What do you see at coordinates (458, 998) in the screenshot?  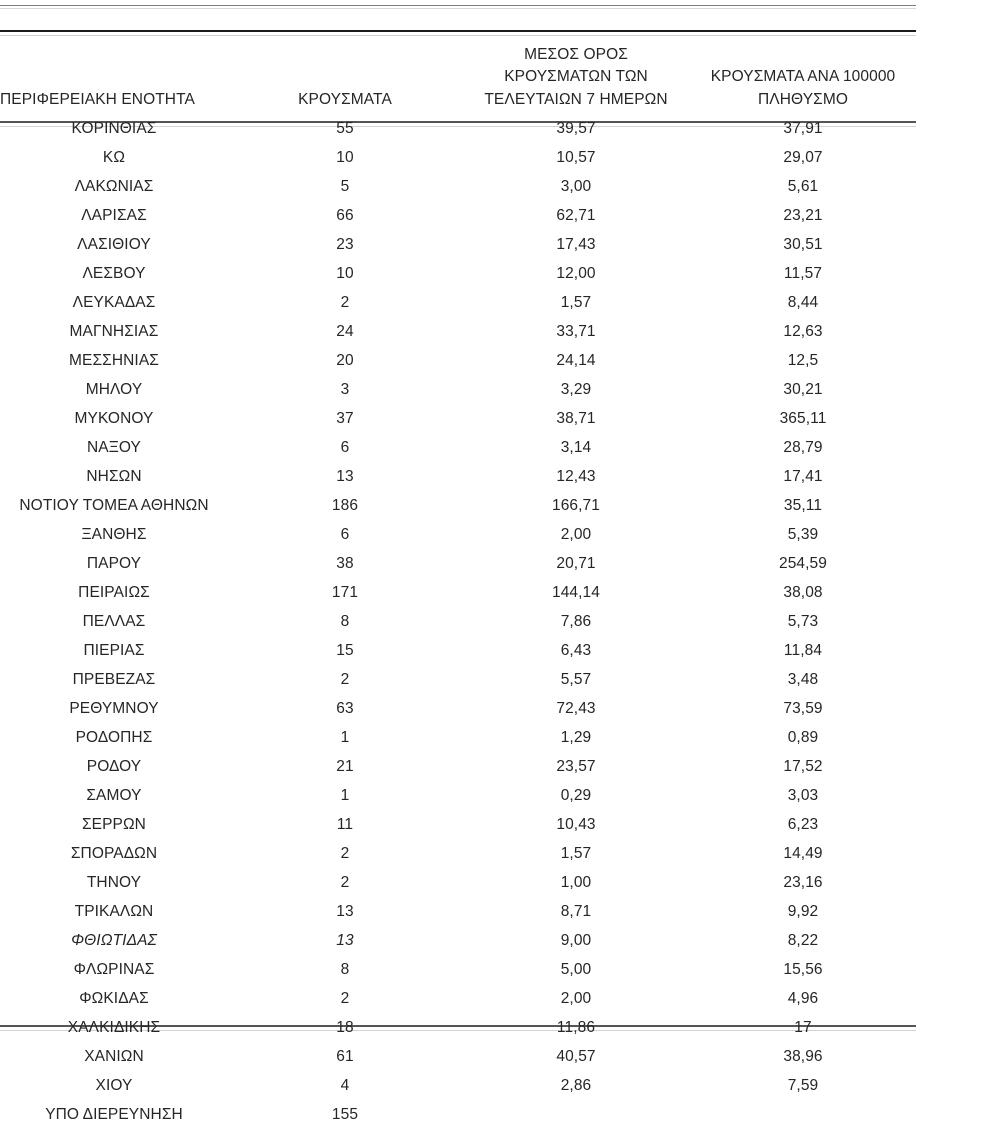 I see `table-row: ΦΩΚΙΔΑΣ 2 2,00 4,96` at bounding box center [458, 998].